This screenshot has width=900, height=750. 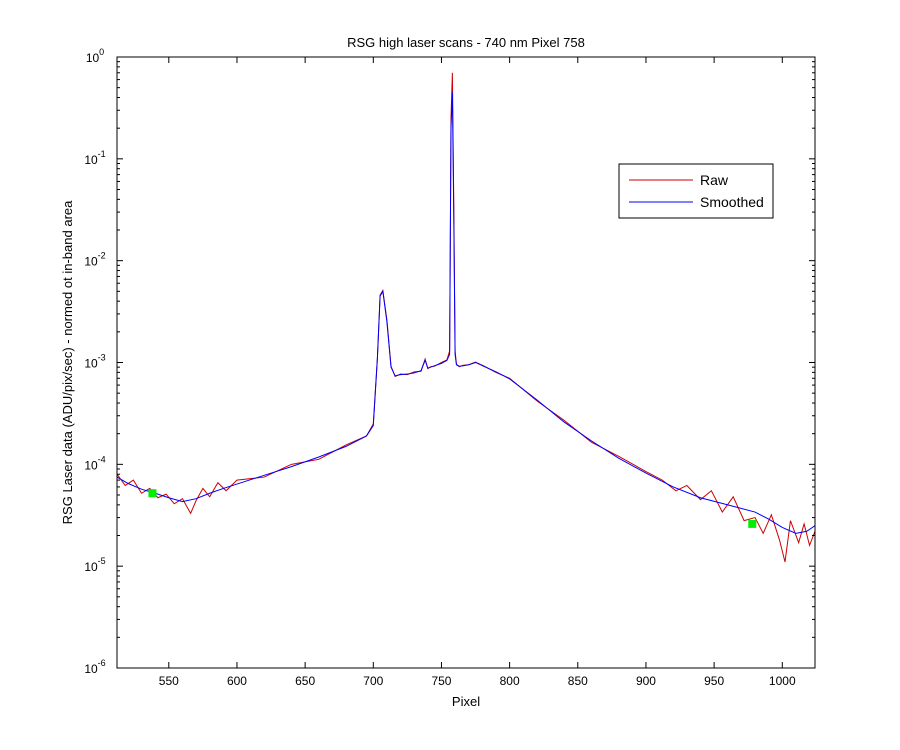 I want to click on chart-title: RSG high laser scans - 740 nm Pixel 758, so click(x=466, y=42).